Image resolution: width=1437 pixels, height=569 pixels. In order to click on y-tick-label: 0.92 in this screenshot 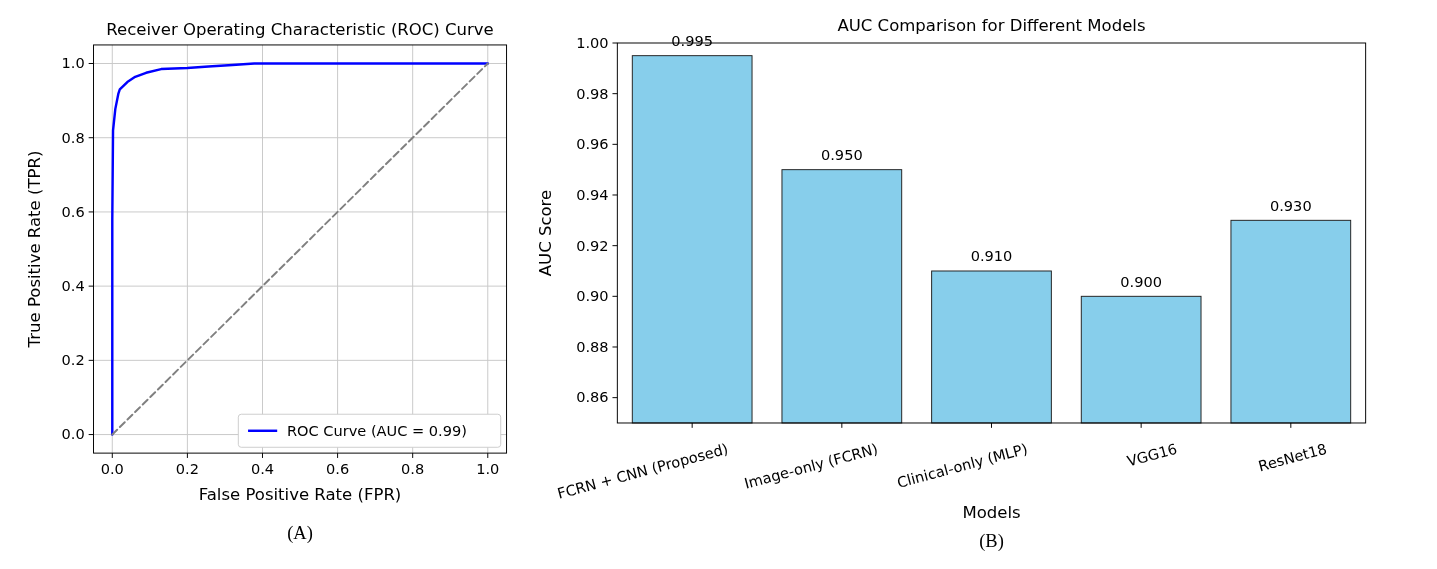, I will do `click(592, 245)`.